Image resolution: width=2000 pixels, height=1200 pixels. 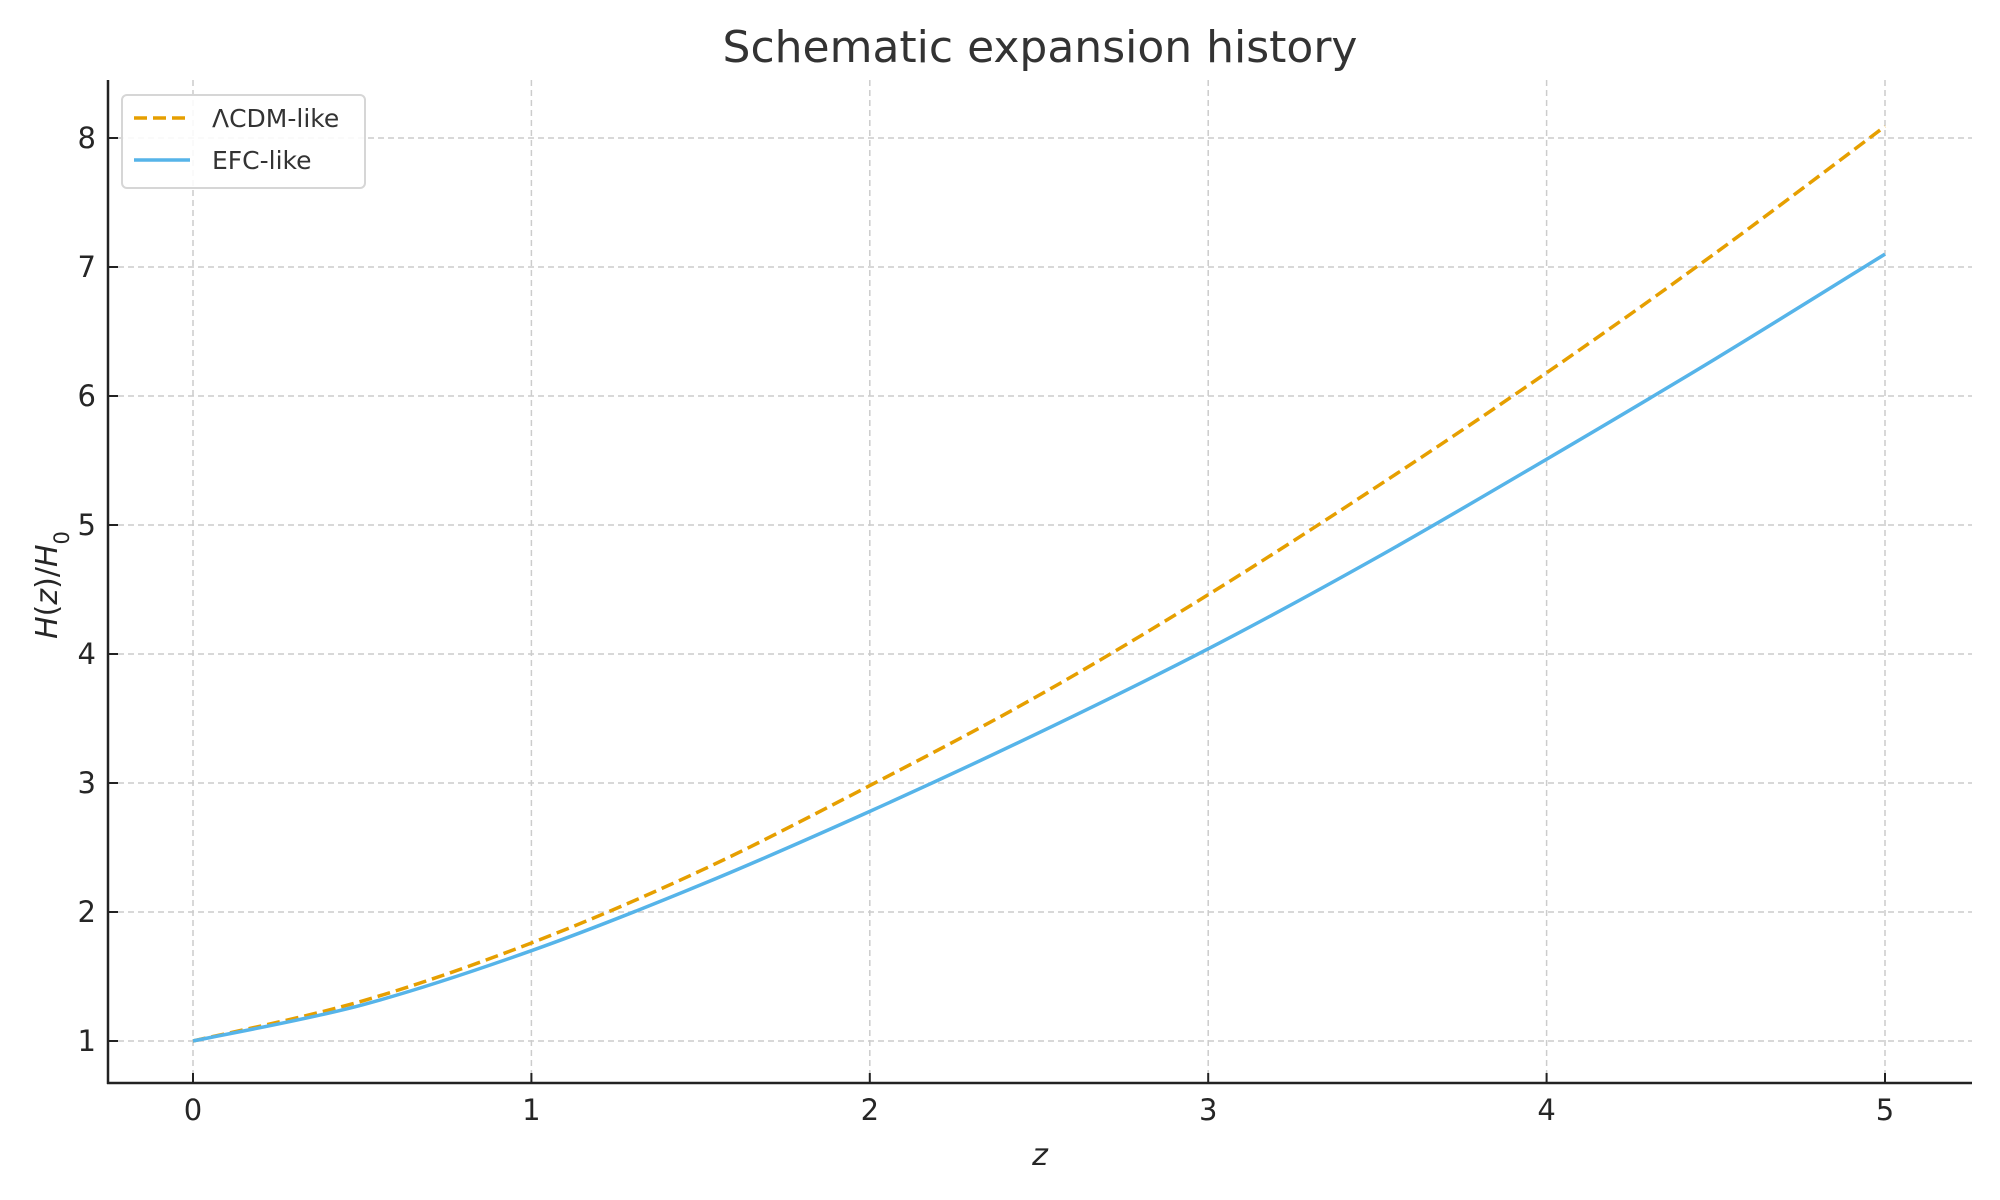 What do you see at coordinates (87, 783) in the screenshot?
I see `y-tick-label: 3` at bounding box center [87, 783].